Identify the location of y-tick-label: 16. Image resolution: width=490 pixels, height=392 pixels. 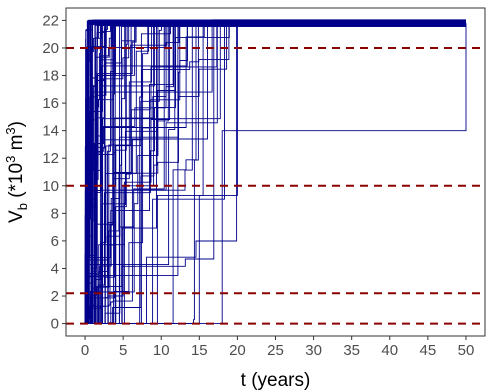
(50, 103).